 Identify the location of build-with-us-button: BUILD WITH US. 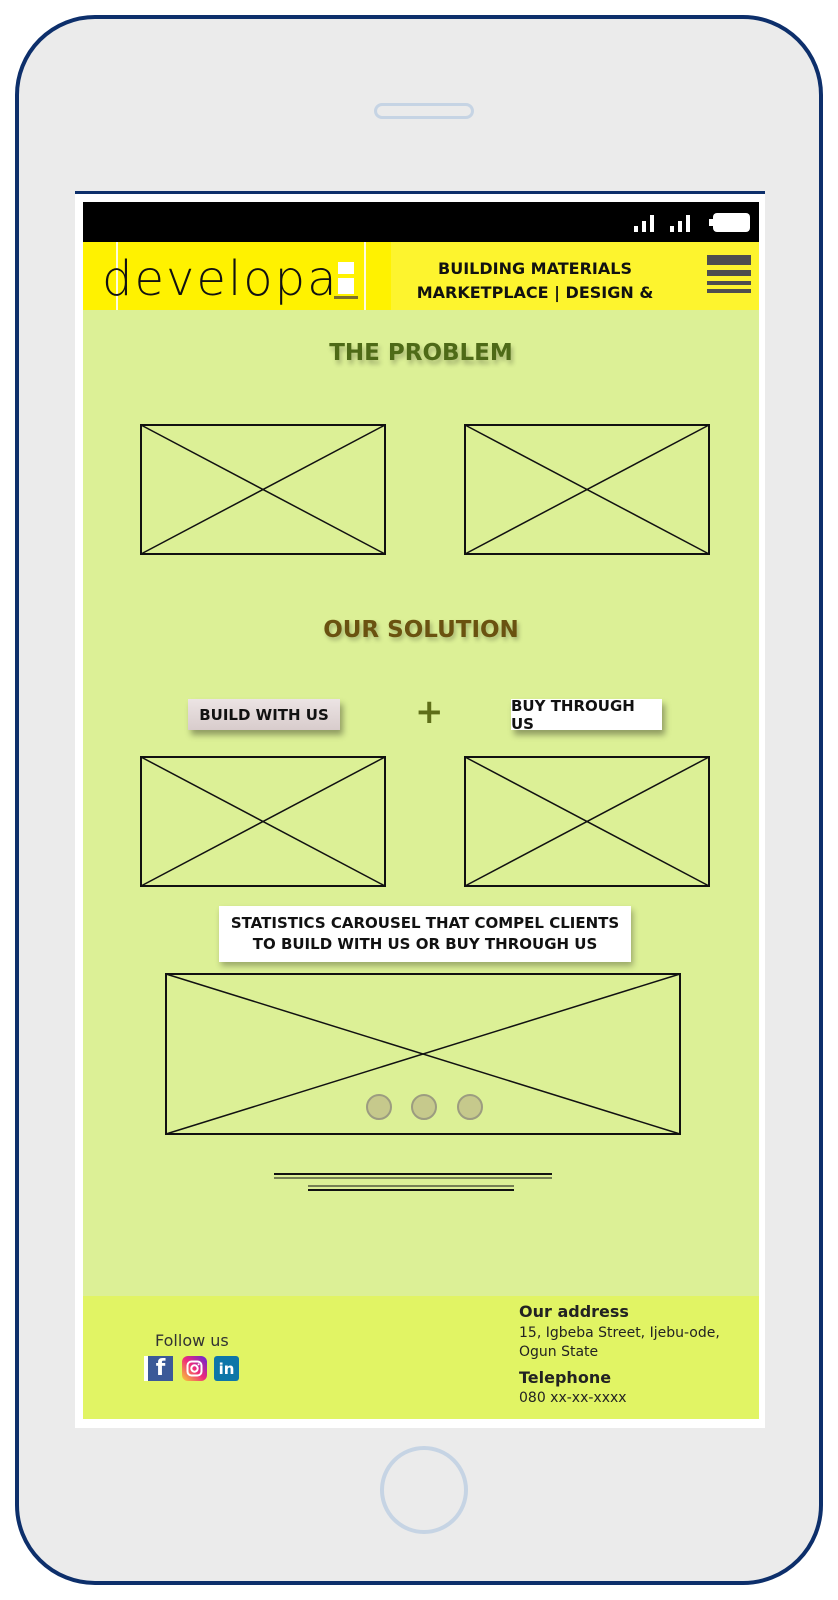
(264, 714).